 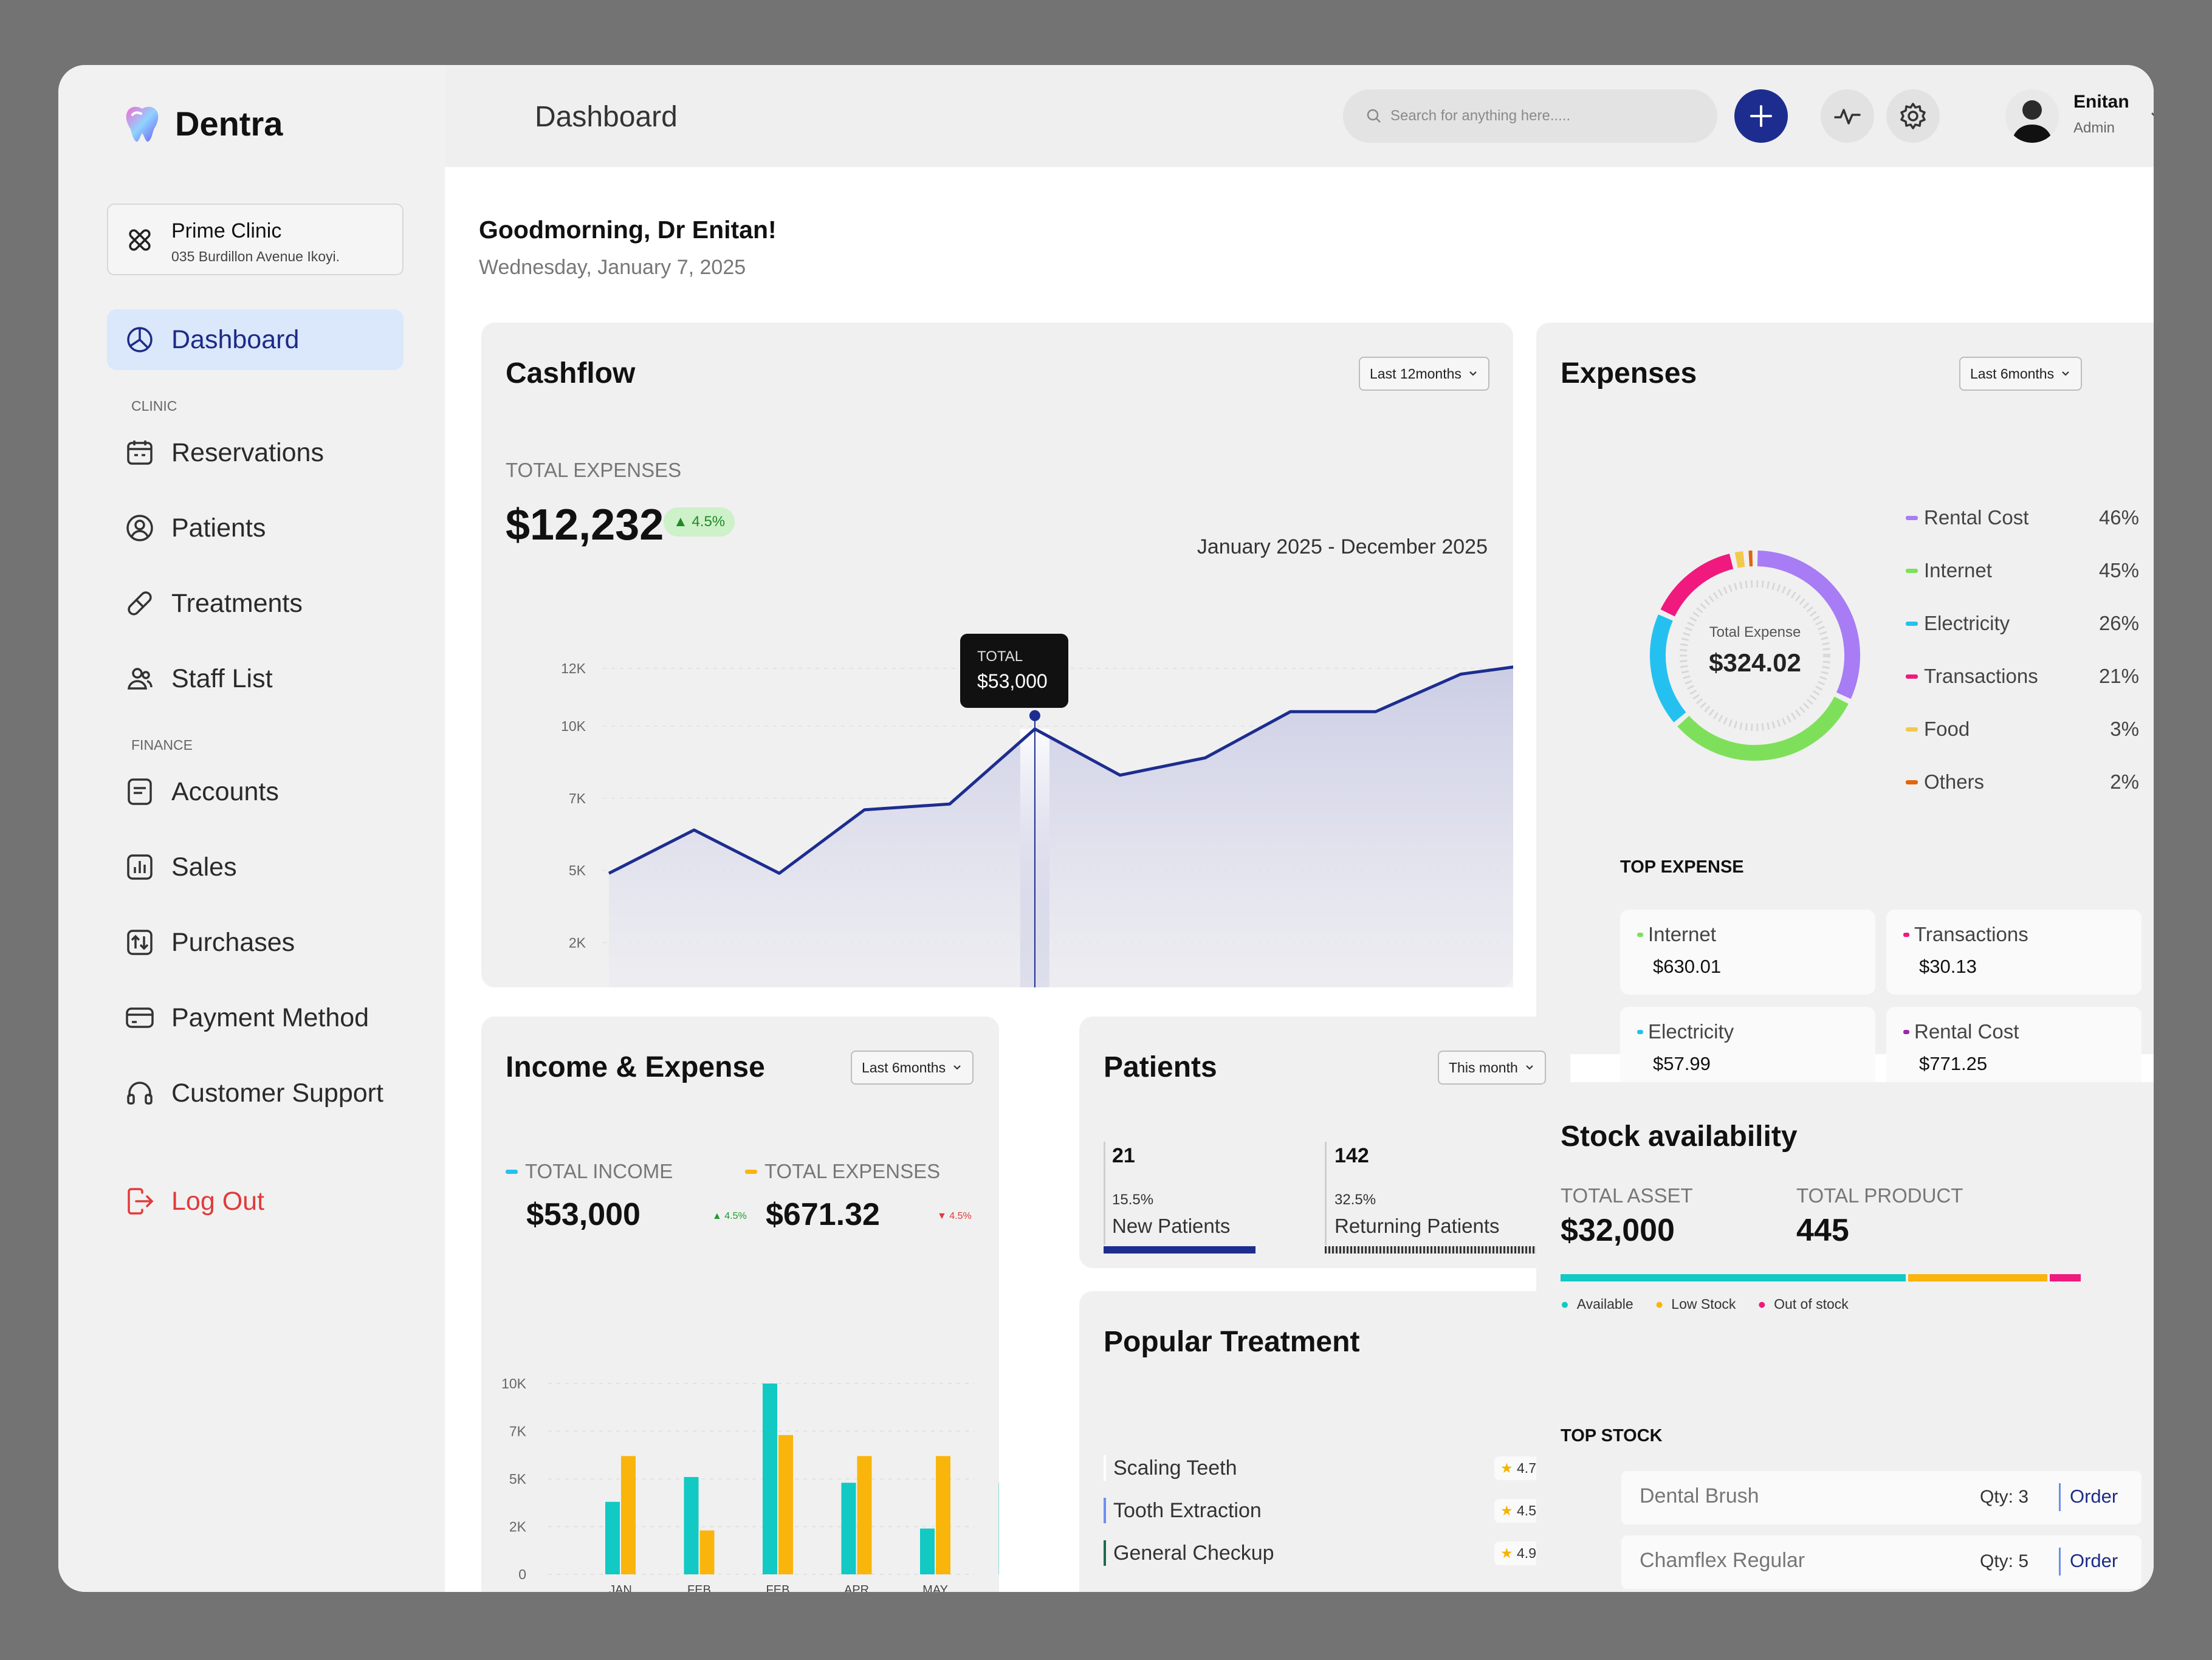 I want to click on top-expense-value: $771.25, so click(x=1953, y=1063).